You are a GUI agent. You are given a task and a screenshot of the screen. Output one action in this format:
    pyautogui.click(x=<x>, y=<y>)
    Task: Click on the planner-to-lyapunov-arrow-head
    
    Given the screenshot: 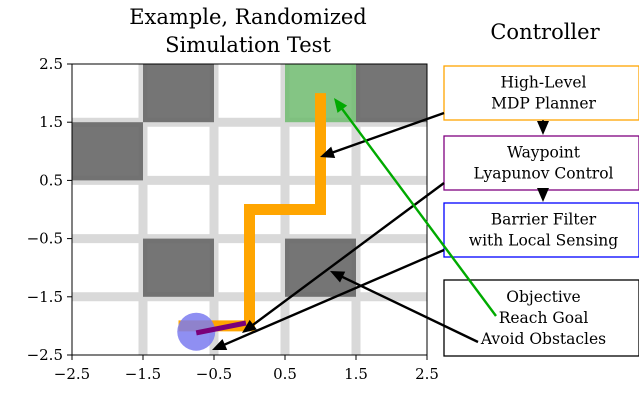 What is the action you would take?
    pyautogui.click(x=543, y=128)
    